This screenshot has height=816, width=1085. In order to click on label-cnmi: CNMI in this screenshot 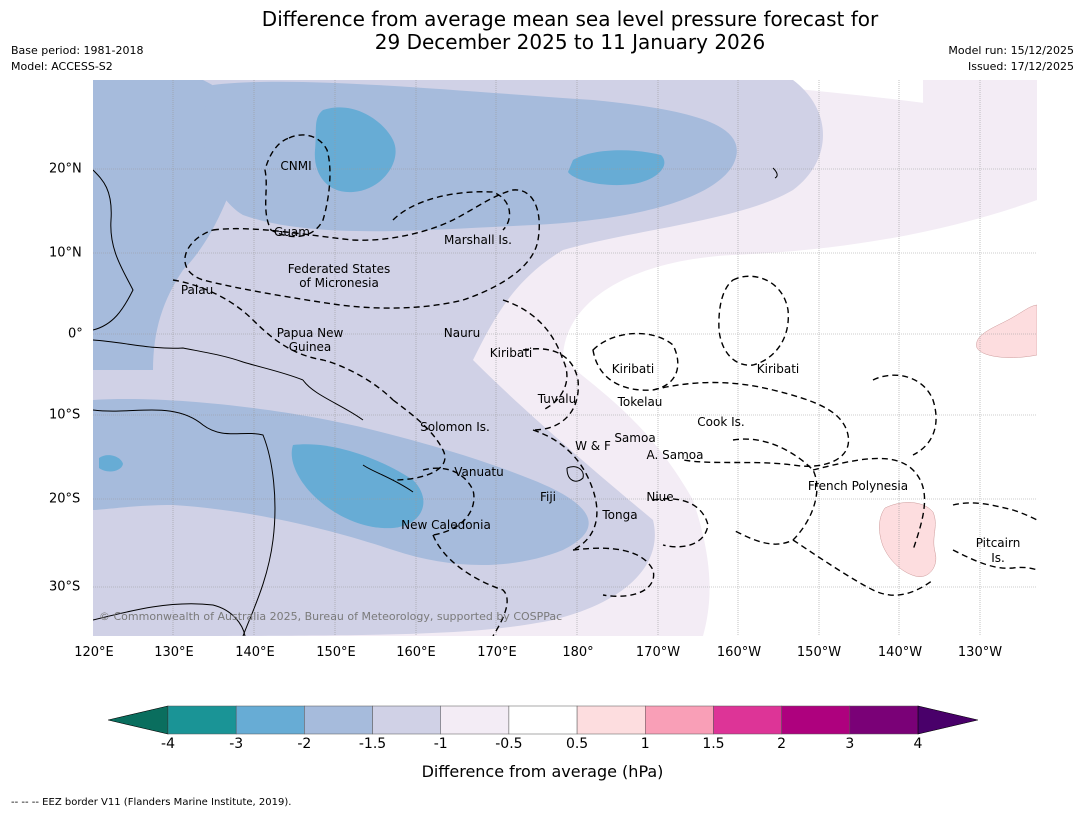, I will do `click(295, 166)`.